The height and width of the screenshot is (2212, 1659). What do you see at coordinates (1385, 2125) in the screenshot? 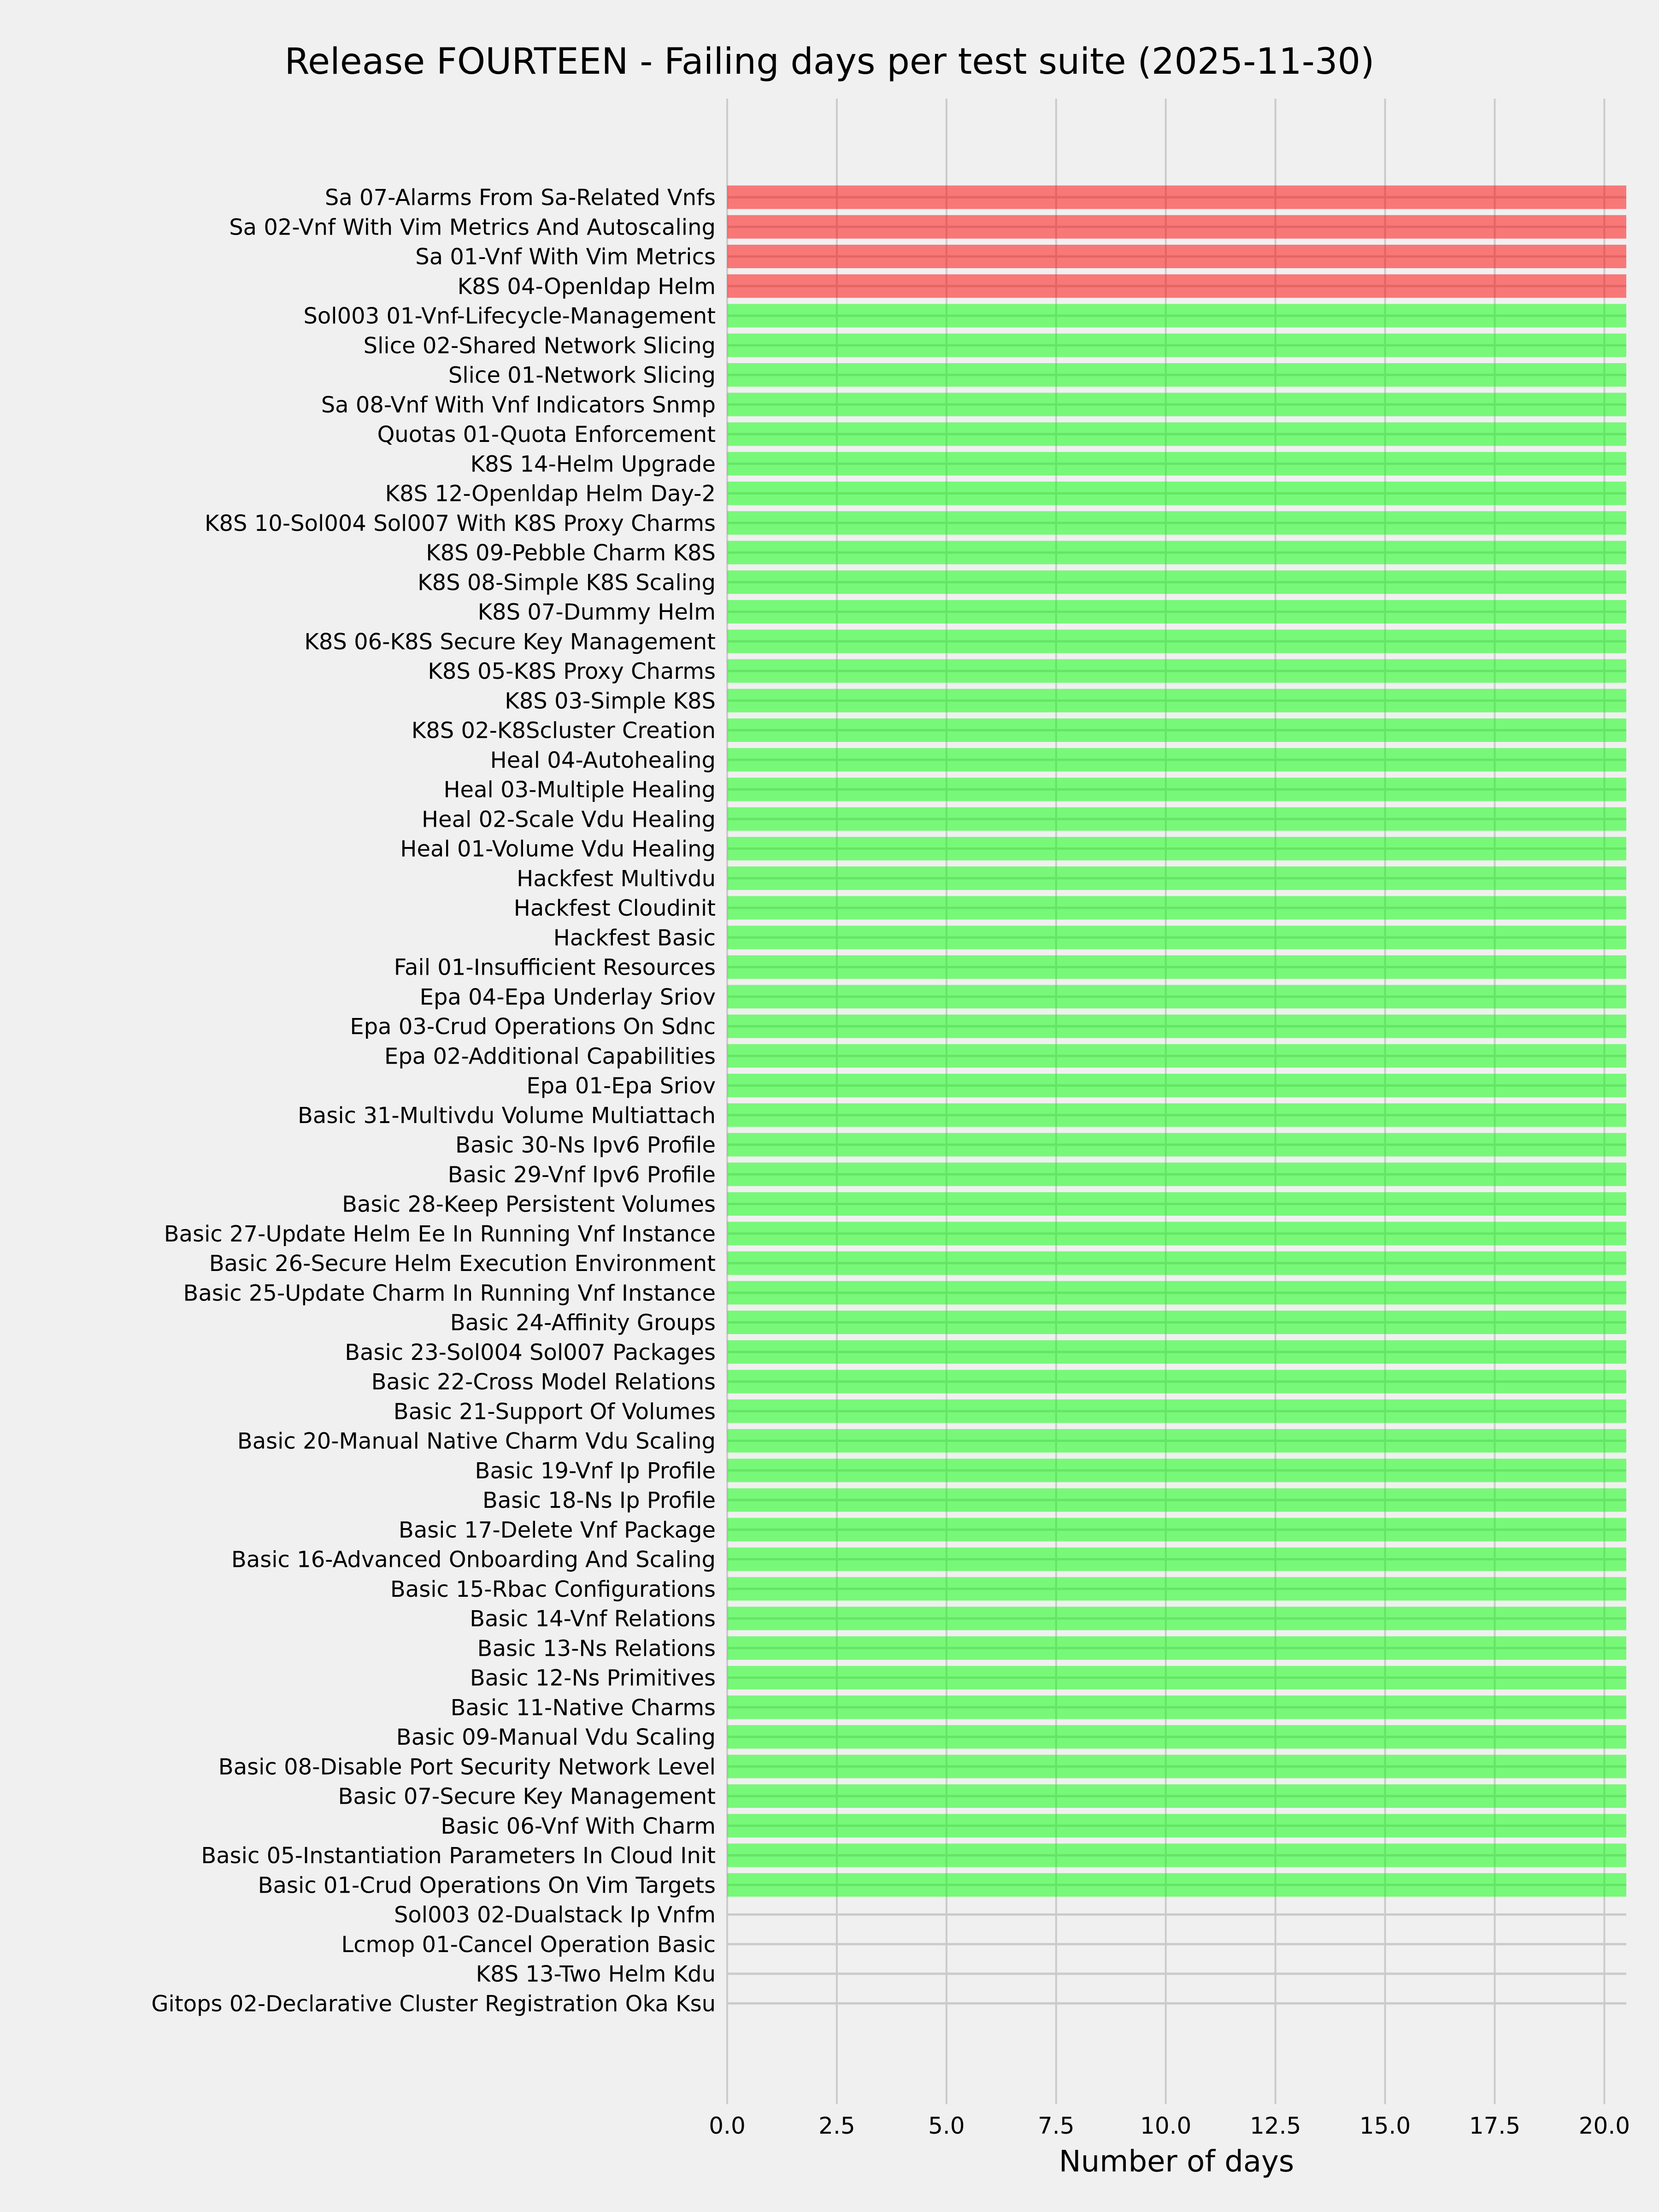
I see `x-tick-label: 15.0` at bounding box center [1385, 2125].